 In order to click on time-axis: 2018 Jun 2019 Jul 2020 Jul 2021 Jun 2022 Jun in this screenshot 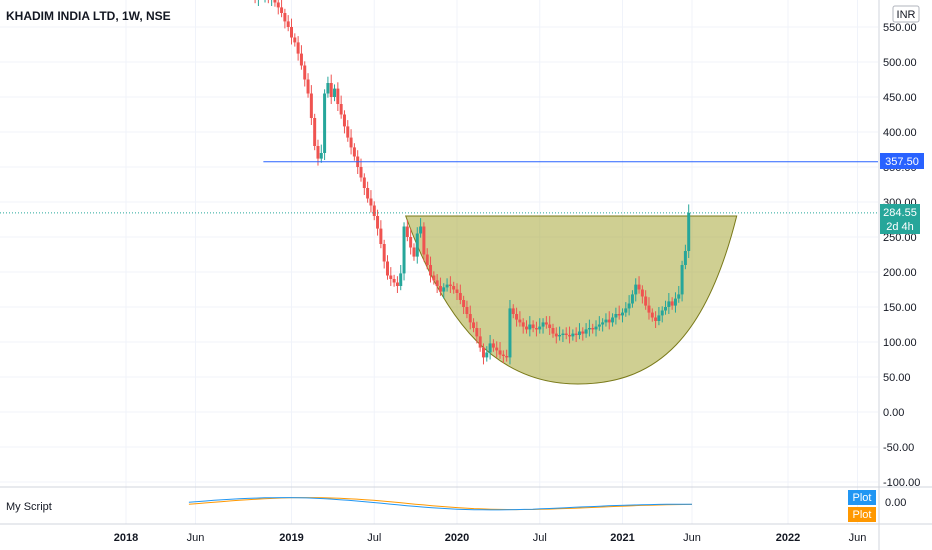, I will do `click(490, 538)`.